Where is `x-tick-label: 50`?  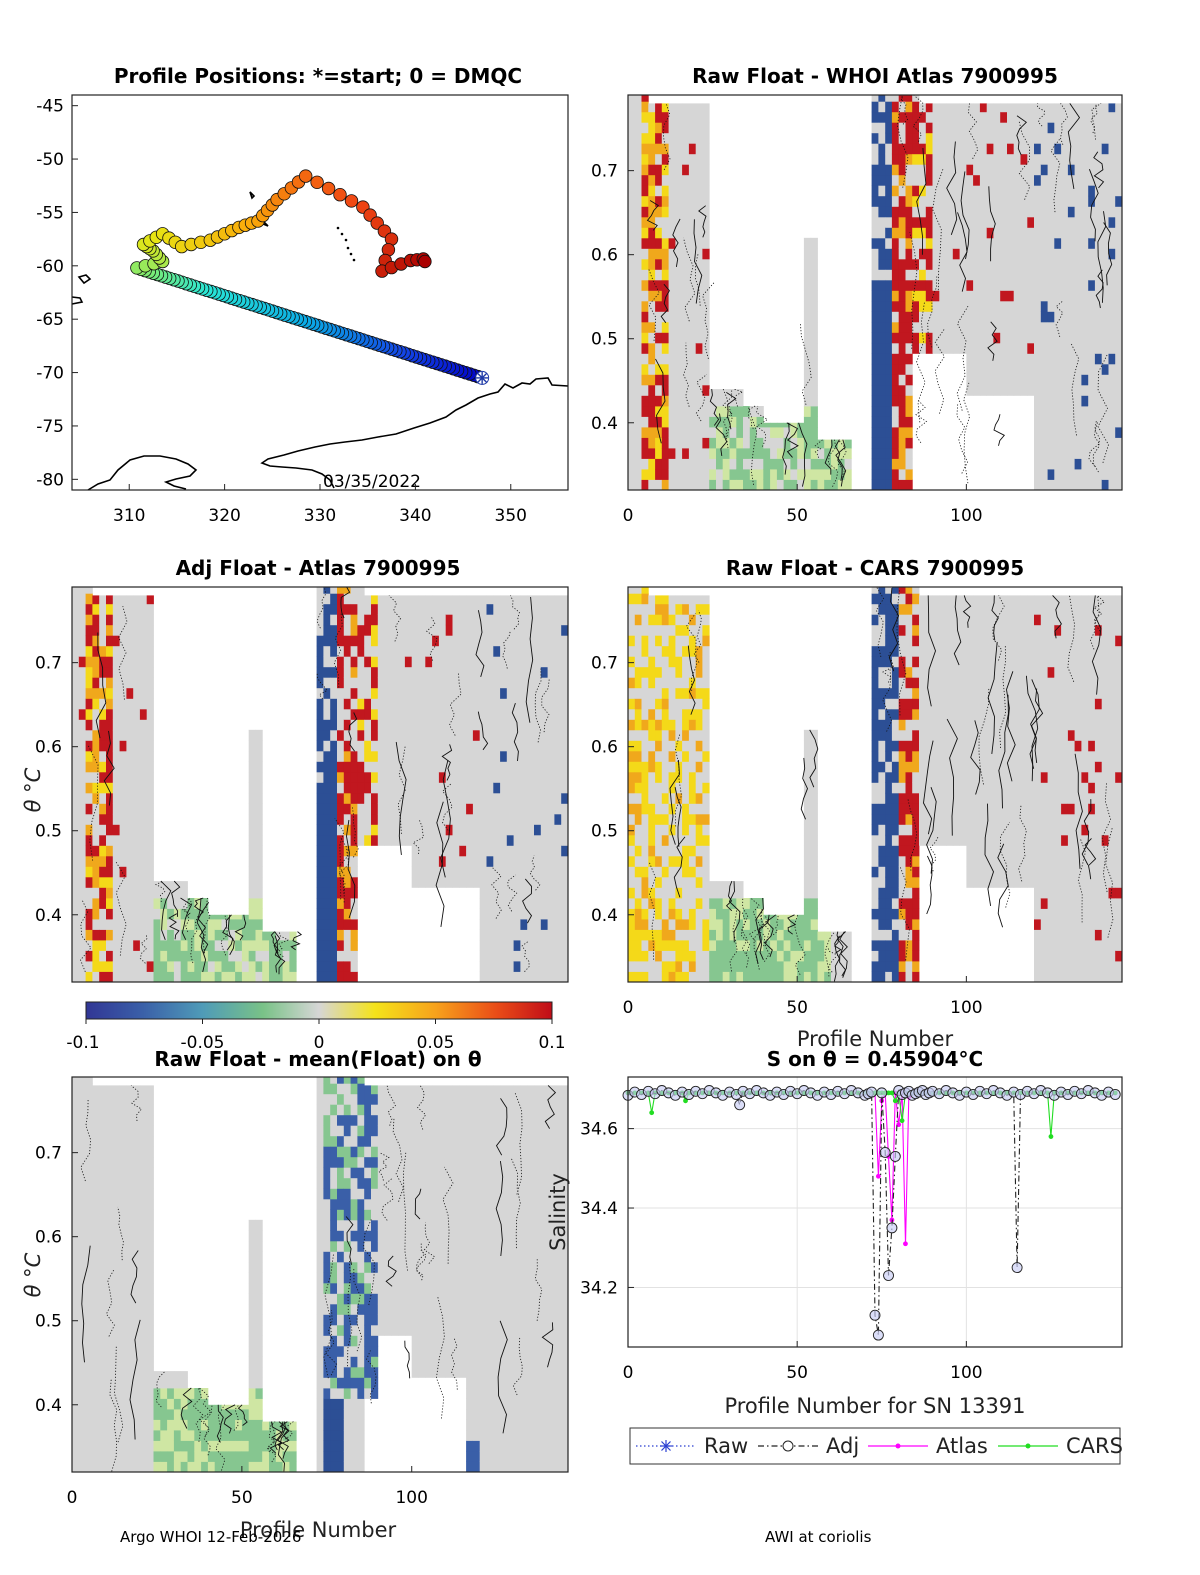 x-tick-label: 50 is located at coordinates (797, 516).